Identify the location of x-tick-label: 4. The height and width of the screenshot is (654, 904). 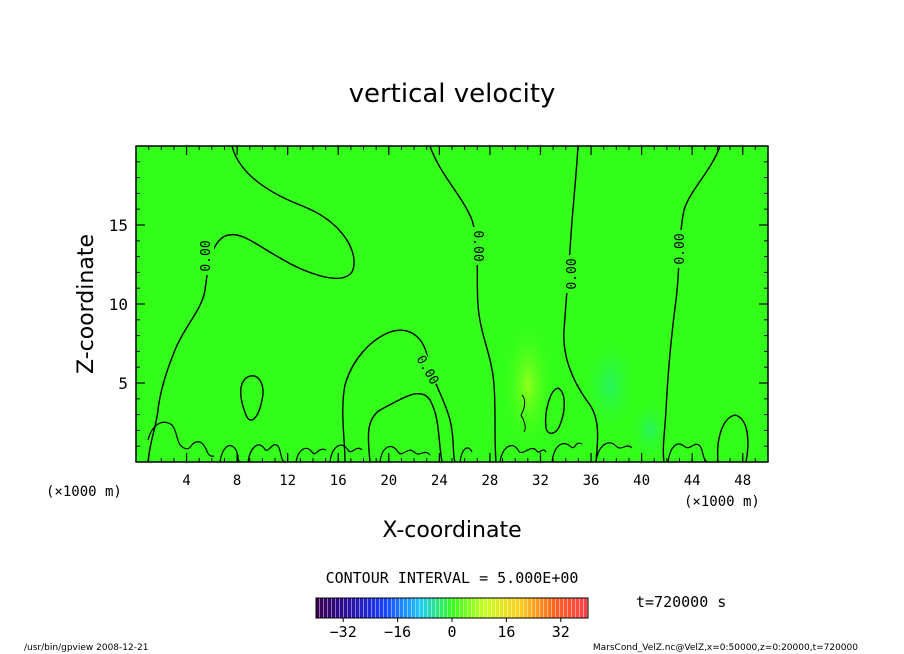
(186, 481).